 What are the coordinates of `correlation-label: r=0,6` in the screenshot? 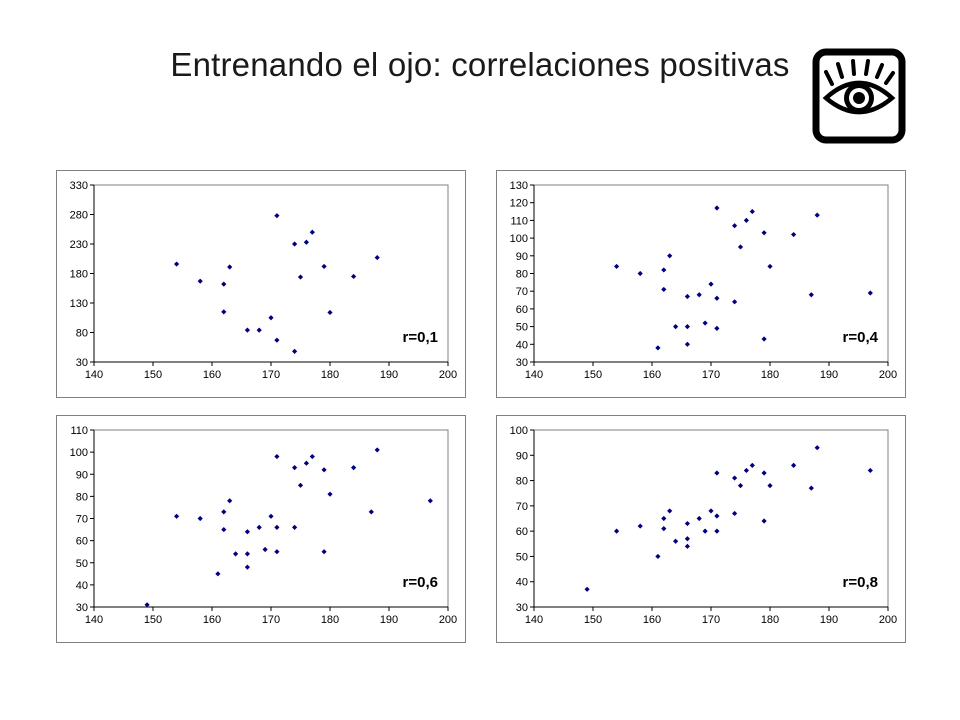 It's located at (420, 582).